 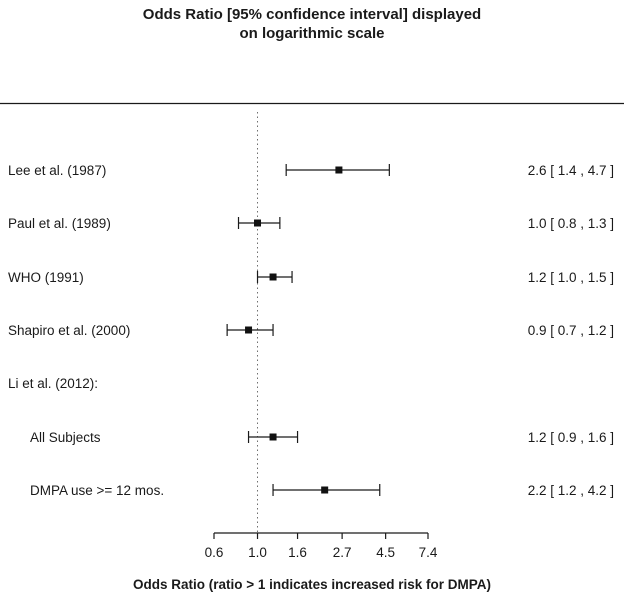 What do you see at coordinates (571, 277) in the screenshot?
I see `or-value: 1.2 [ 1.0 , 1.5 ]` at bounding box center [571, 277].